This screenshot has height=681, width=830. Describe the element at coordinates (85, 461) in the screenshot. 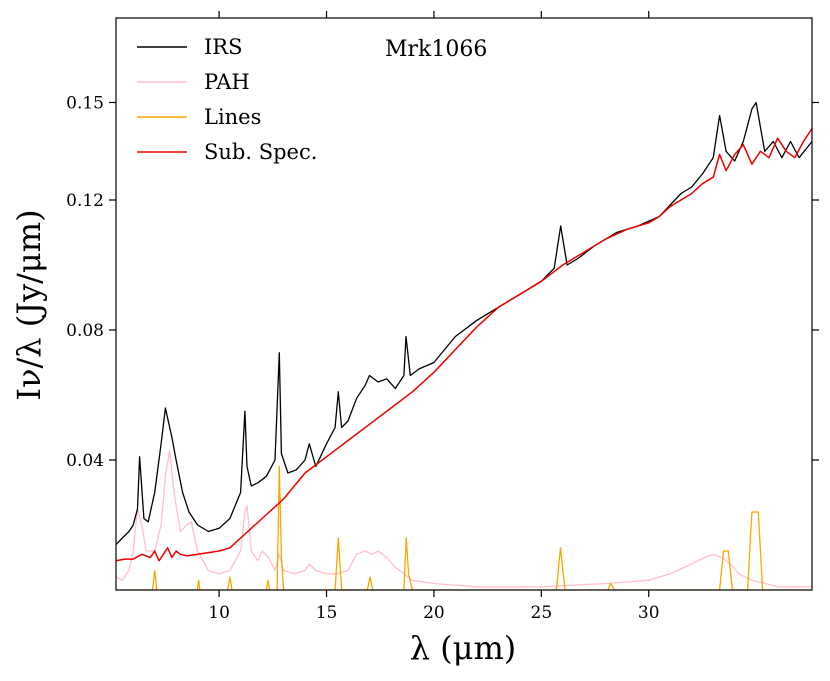

I see `y-tick-label: 0.04` at that location.